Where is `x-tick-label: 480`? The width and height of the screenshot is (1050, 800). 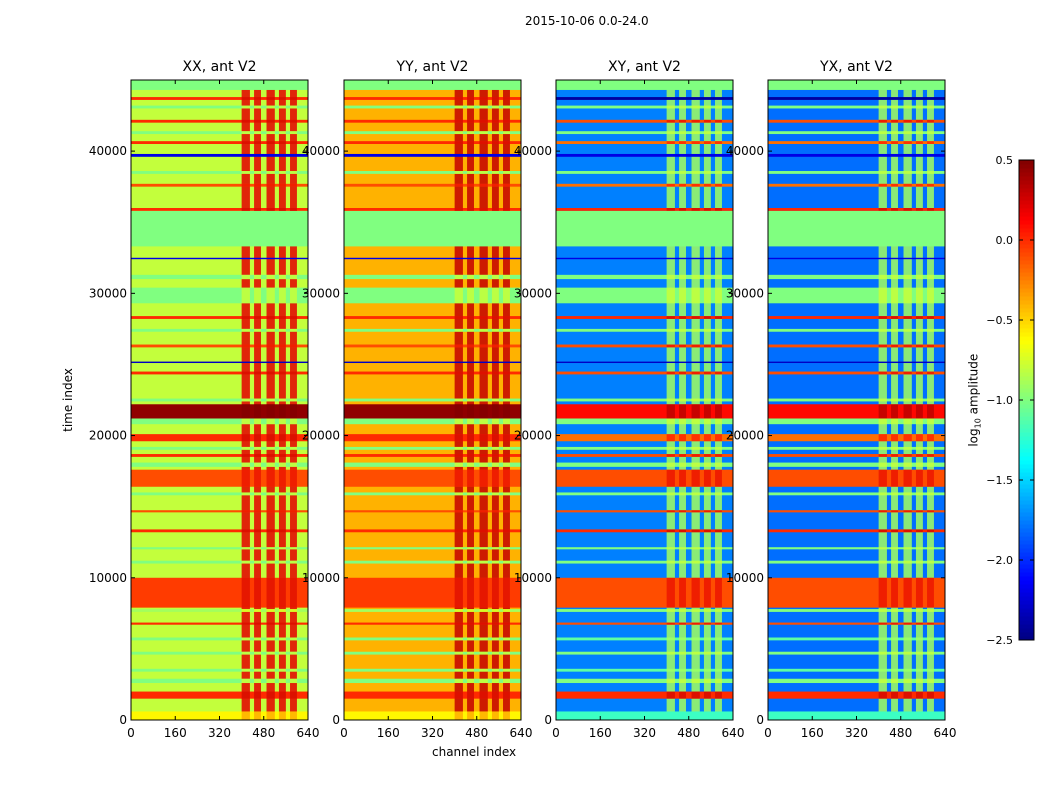
x-tick-label: 480 is located at coordinates (476, 733).